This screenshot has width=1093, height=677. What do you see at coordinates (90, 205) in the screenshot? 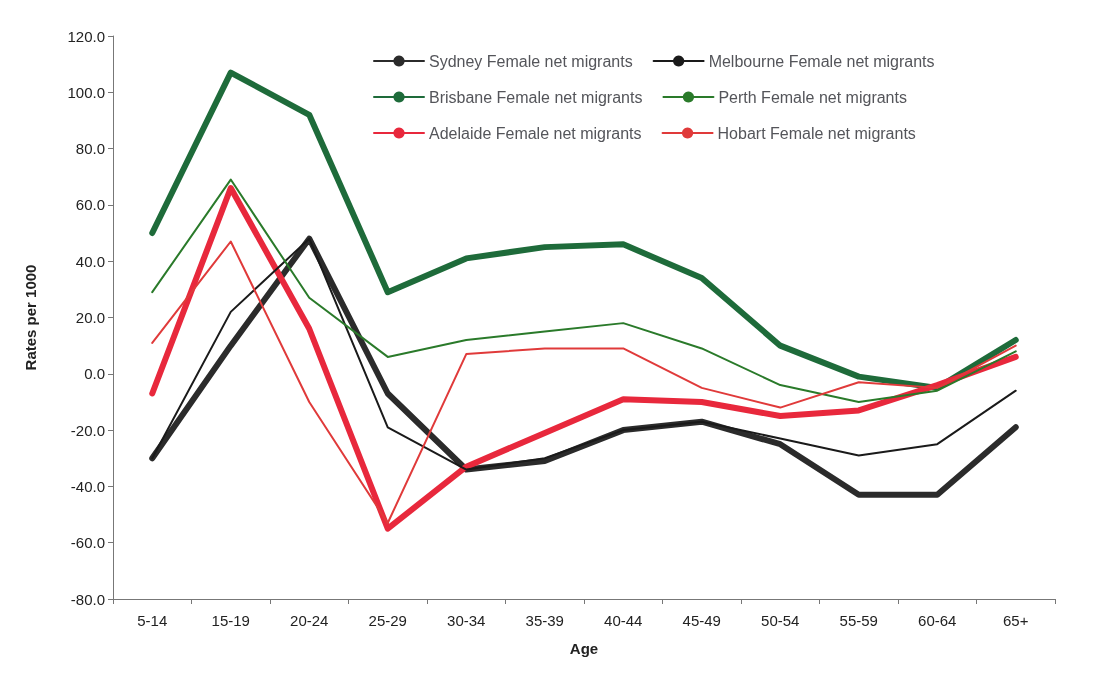
I see `y-tick-label: 60.0` at bounding box center [90, 205].